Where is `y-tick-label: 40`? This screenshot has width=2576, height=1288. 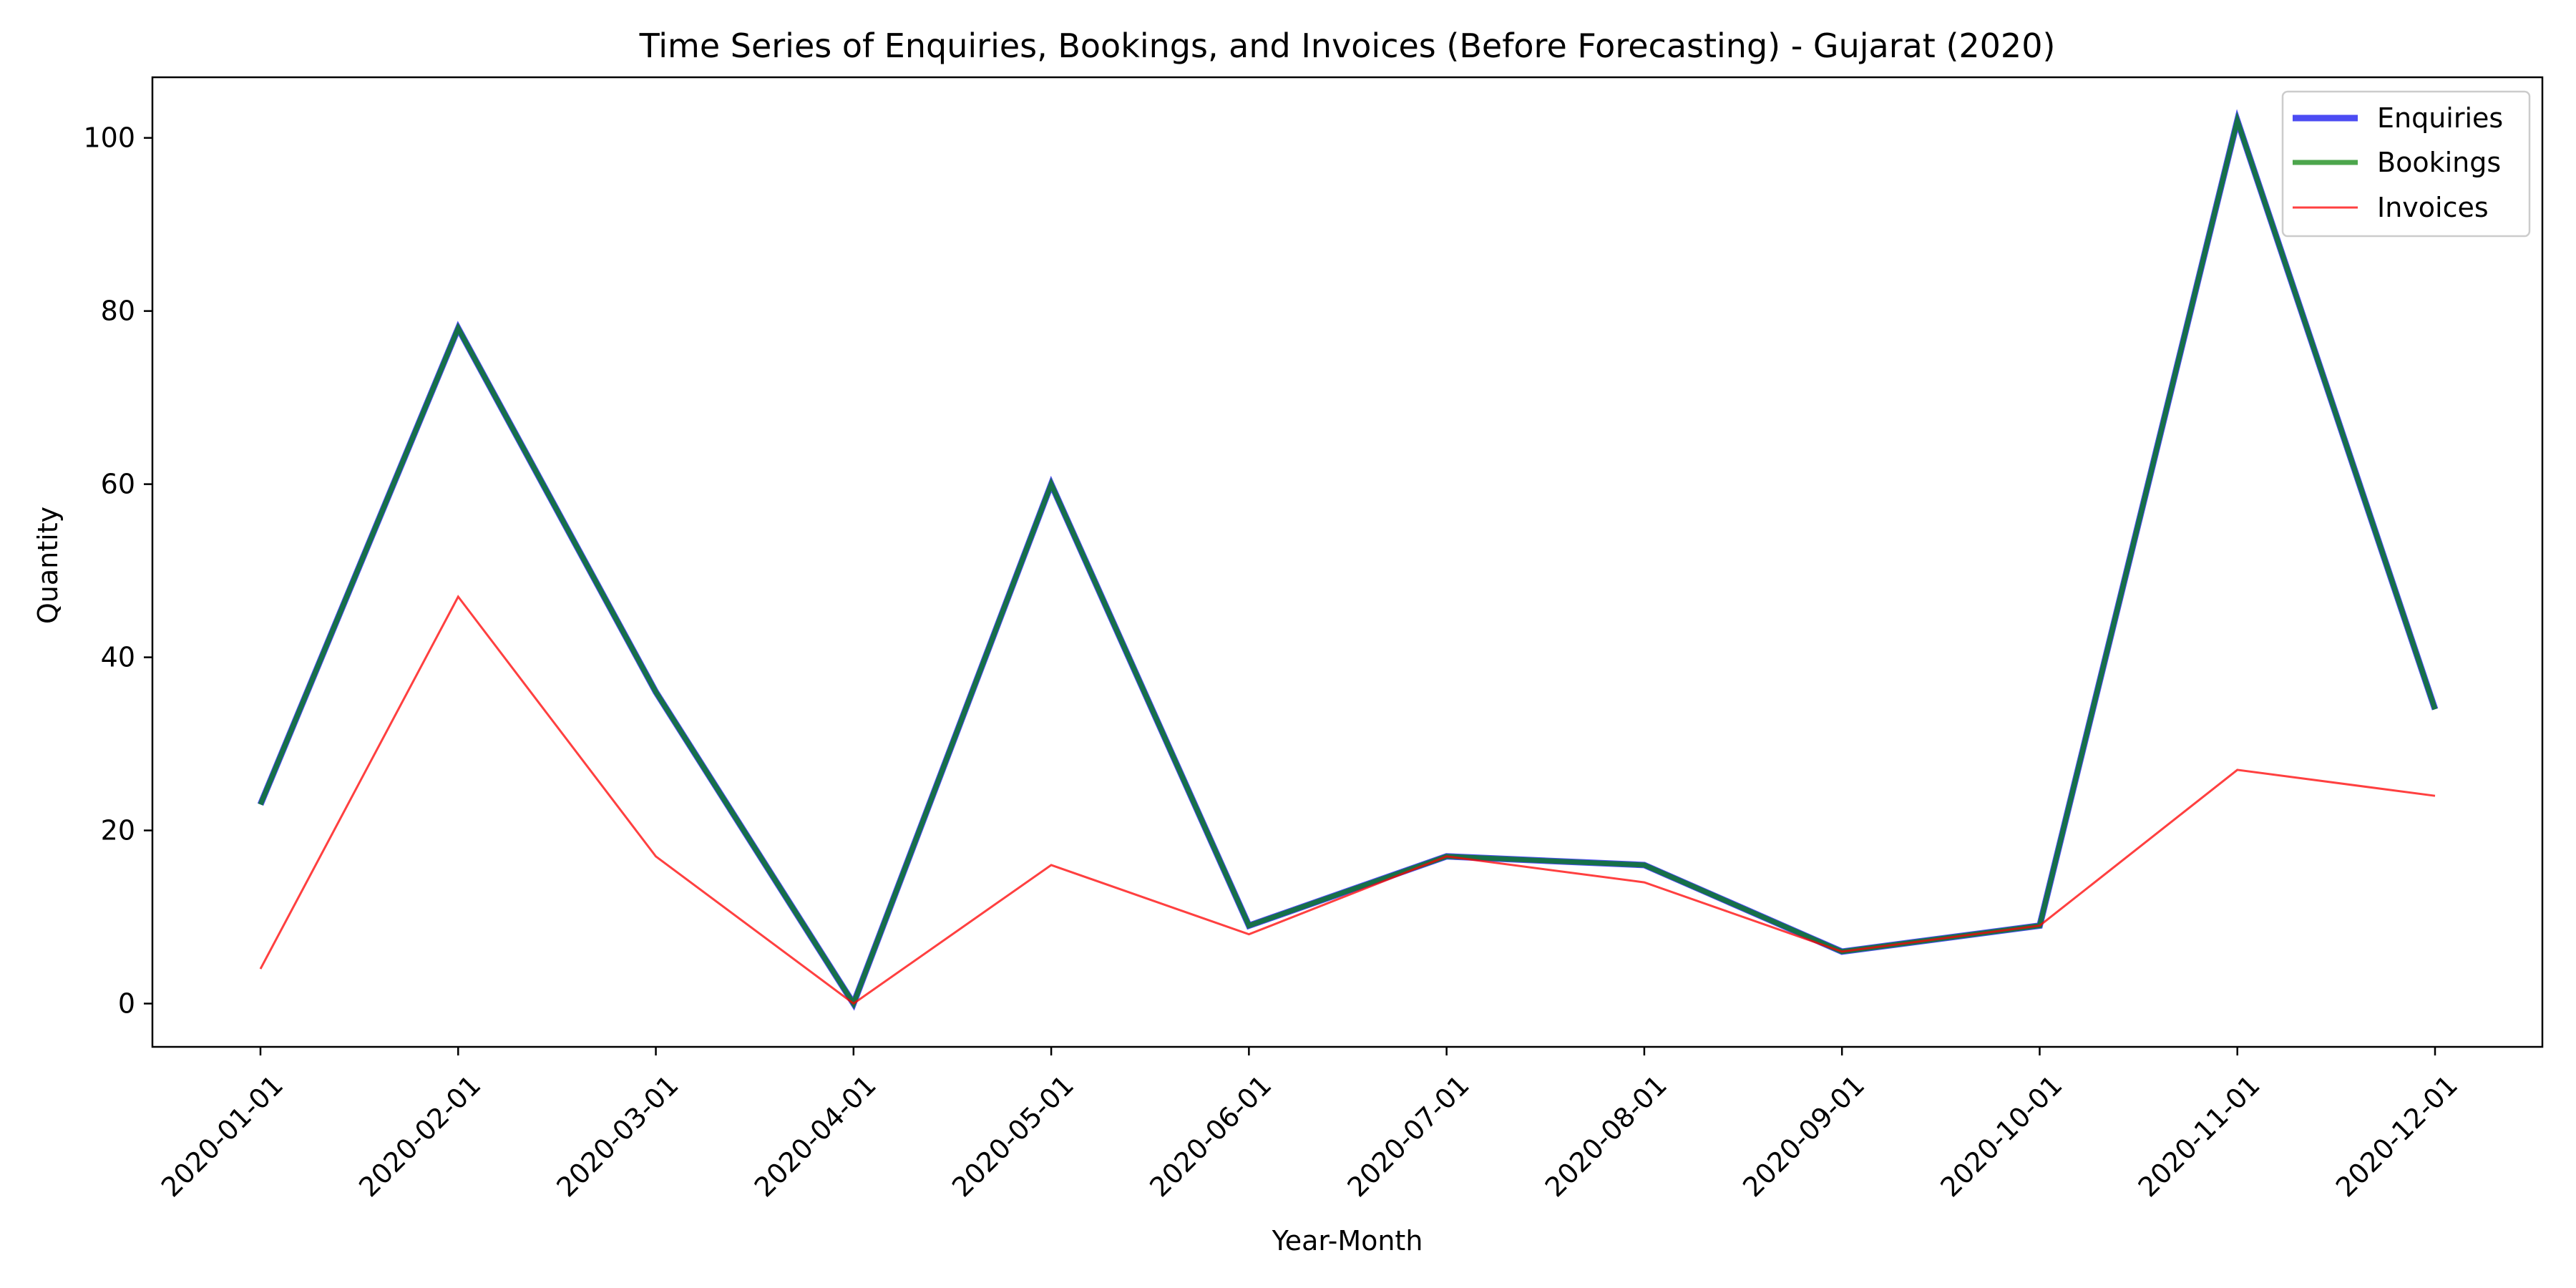 y-tick-label: 40 is located at coordinates (118, 657).